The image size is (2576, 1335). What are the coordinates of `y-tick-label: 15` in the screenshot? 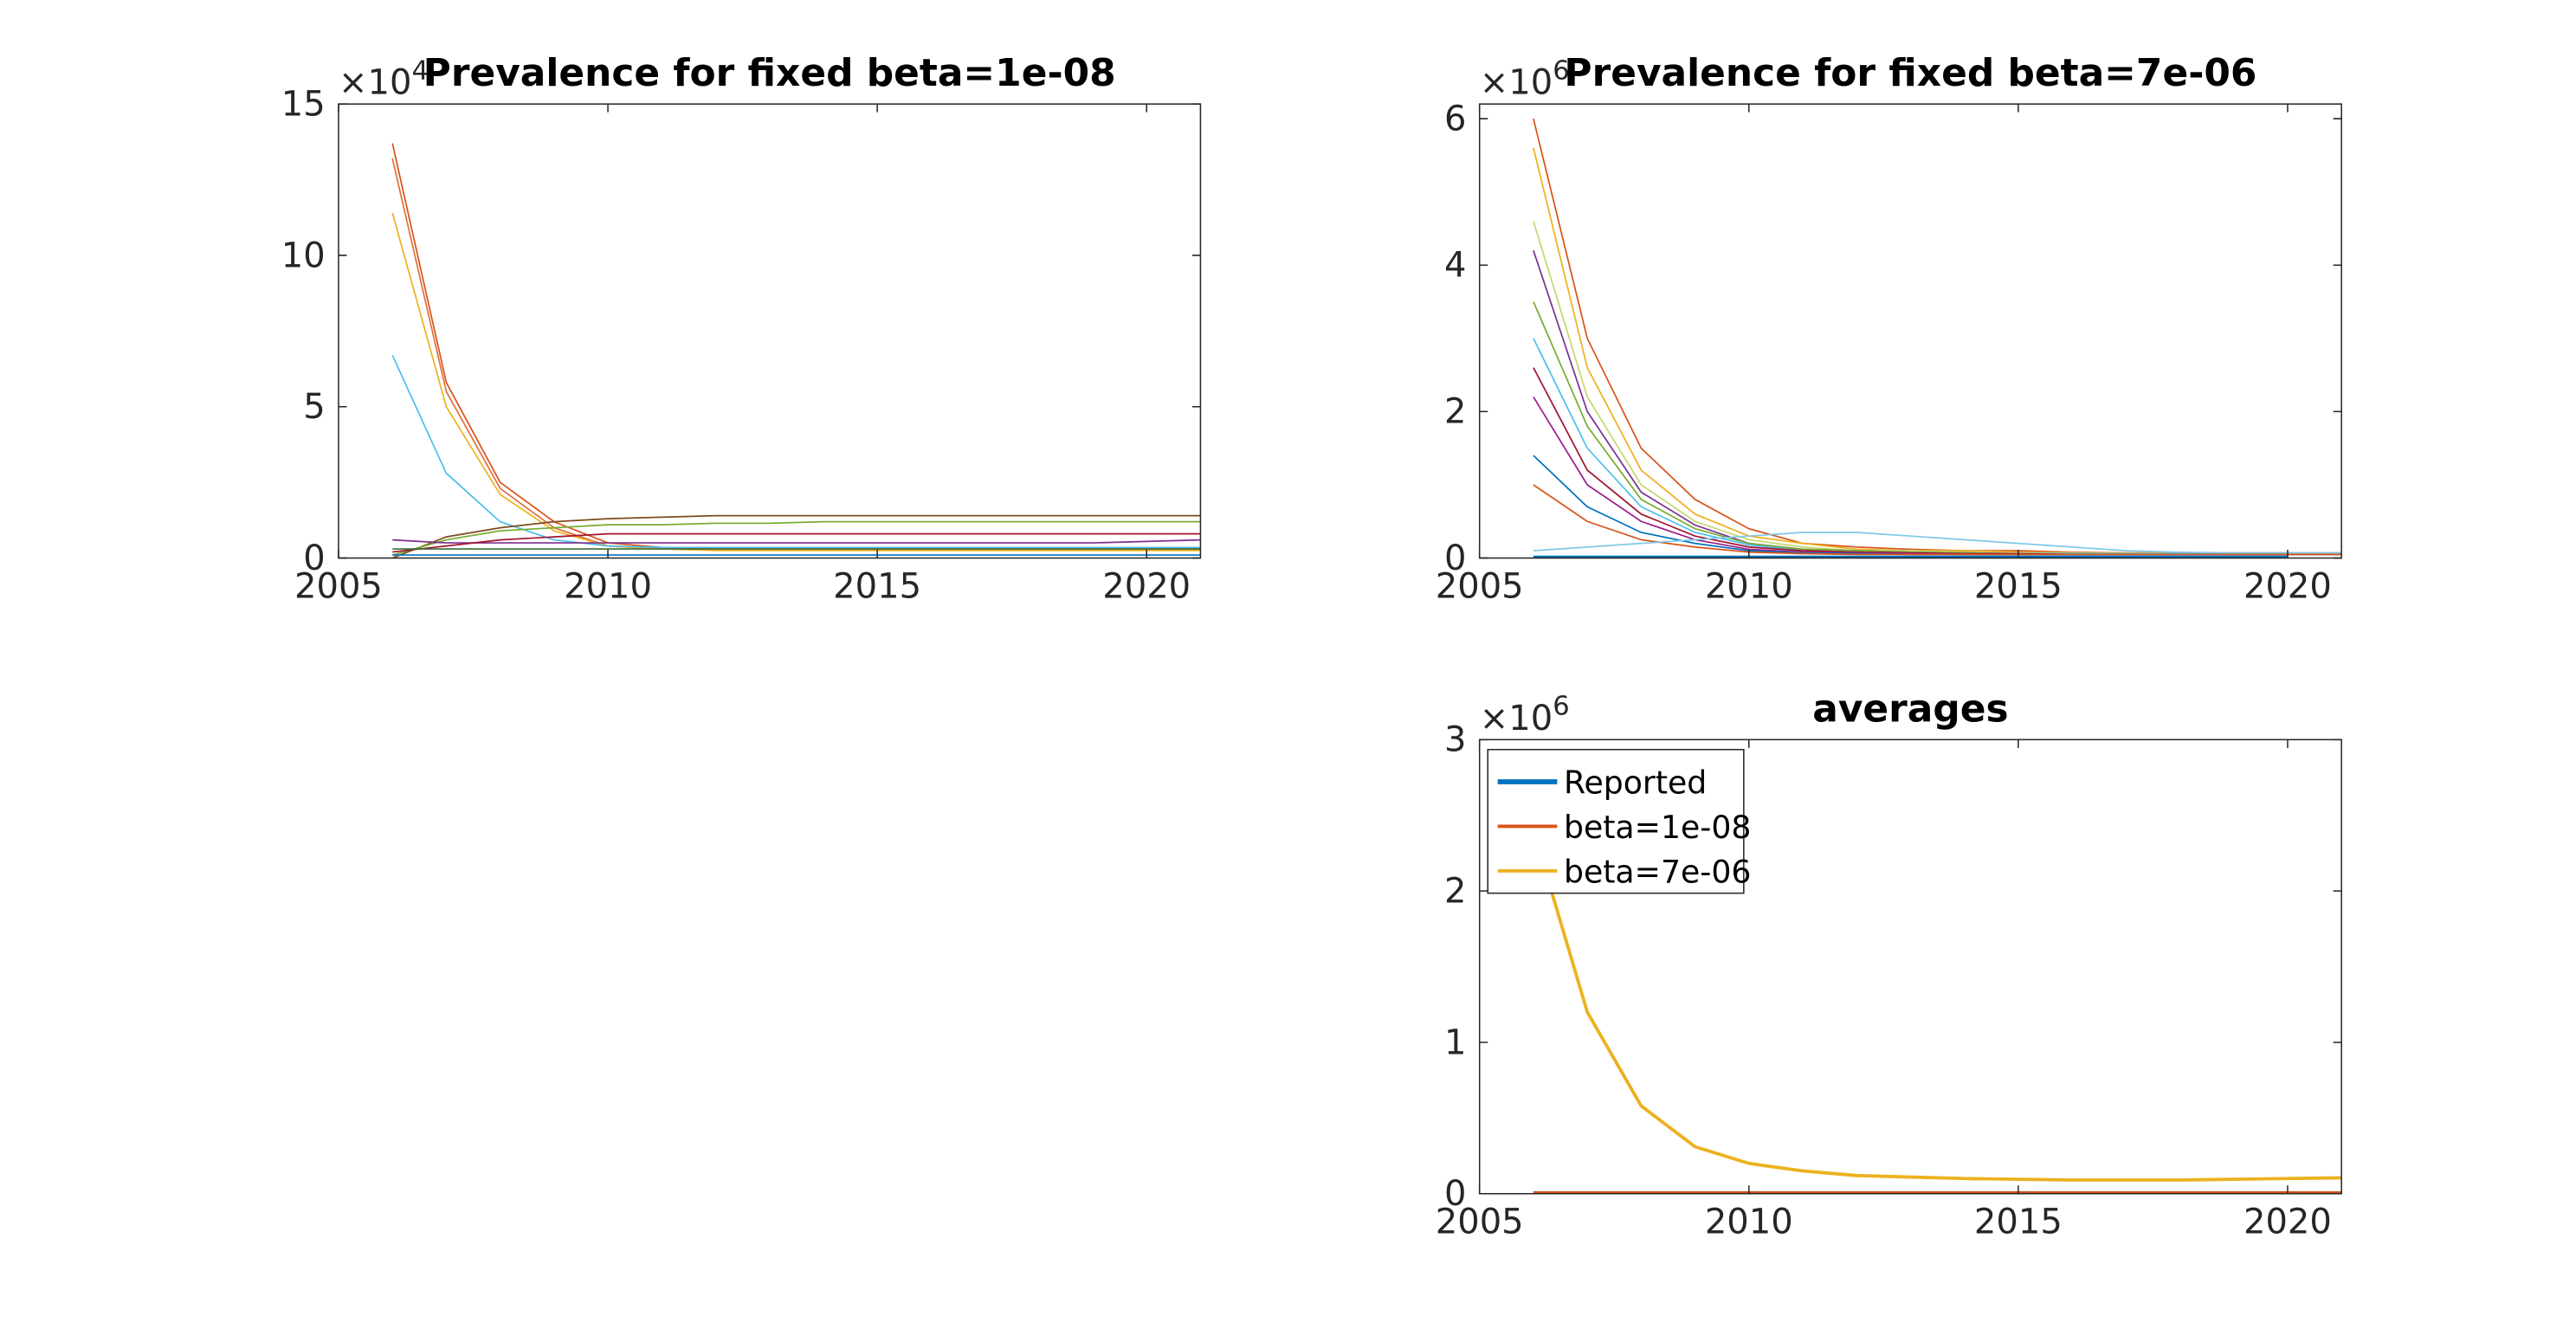 It's located at (303, 104).